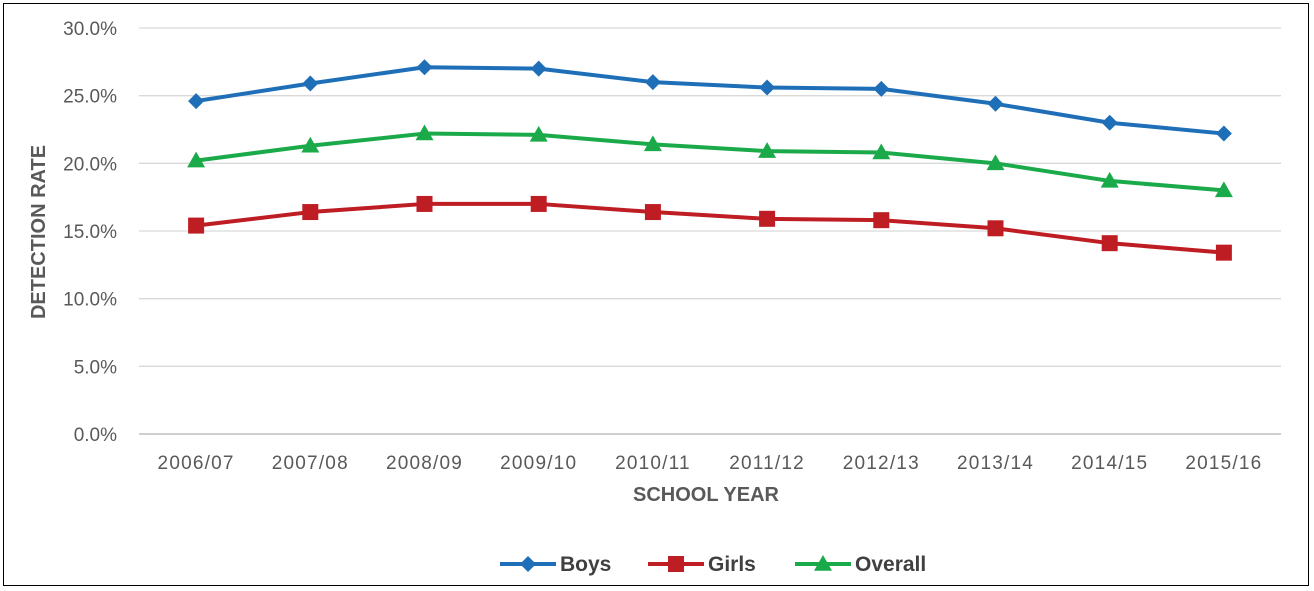 This screenshot has height=591, width=1314. What do you see at coordinates (555, 564) in the screenshot?
I see `legend-item-boys: Boys` at bounding box center [555, 564].